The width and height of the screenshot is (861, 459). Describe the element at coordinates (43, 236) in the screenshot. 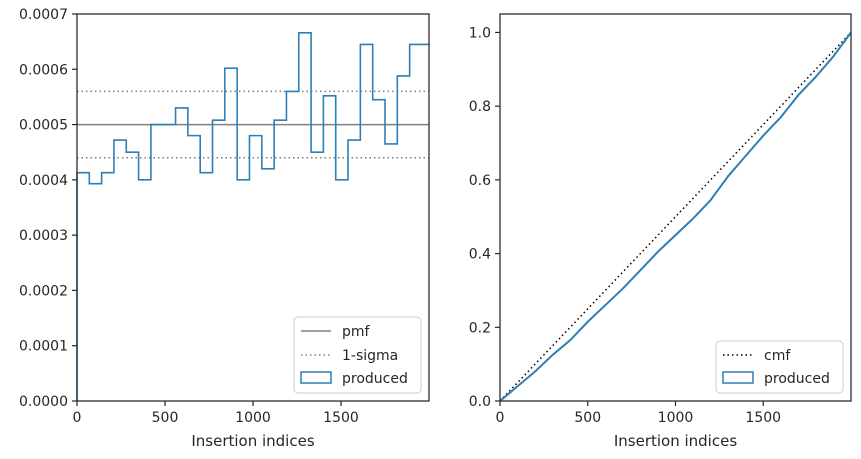

I see `y-tick-label: 0.0003` at that location.